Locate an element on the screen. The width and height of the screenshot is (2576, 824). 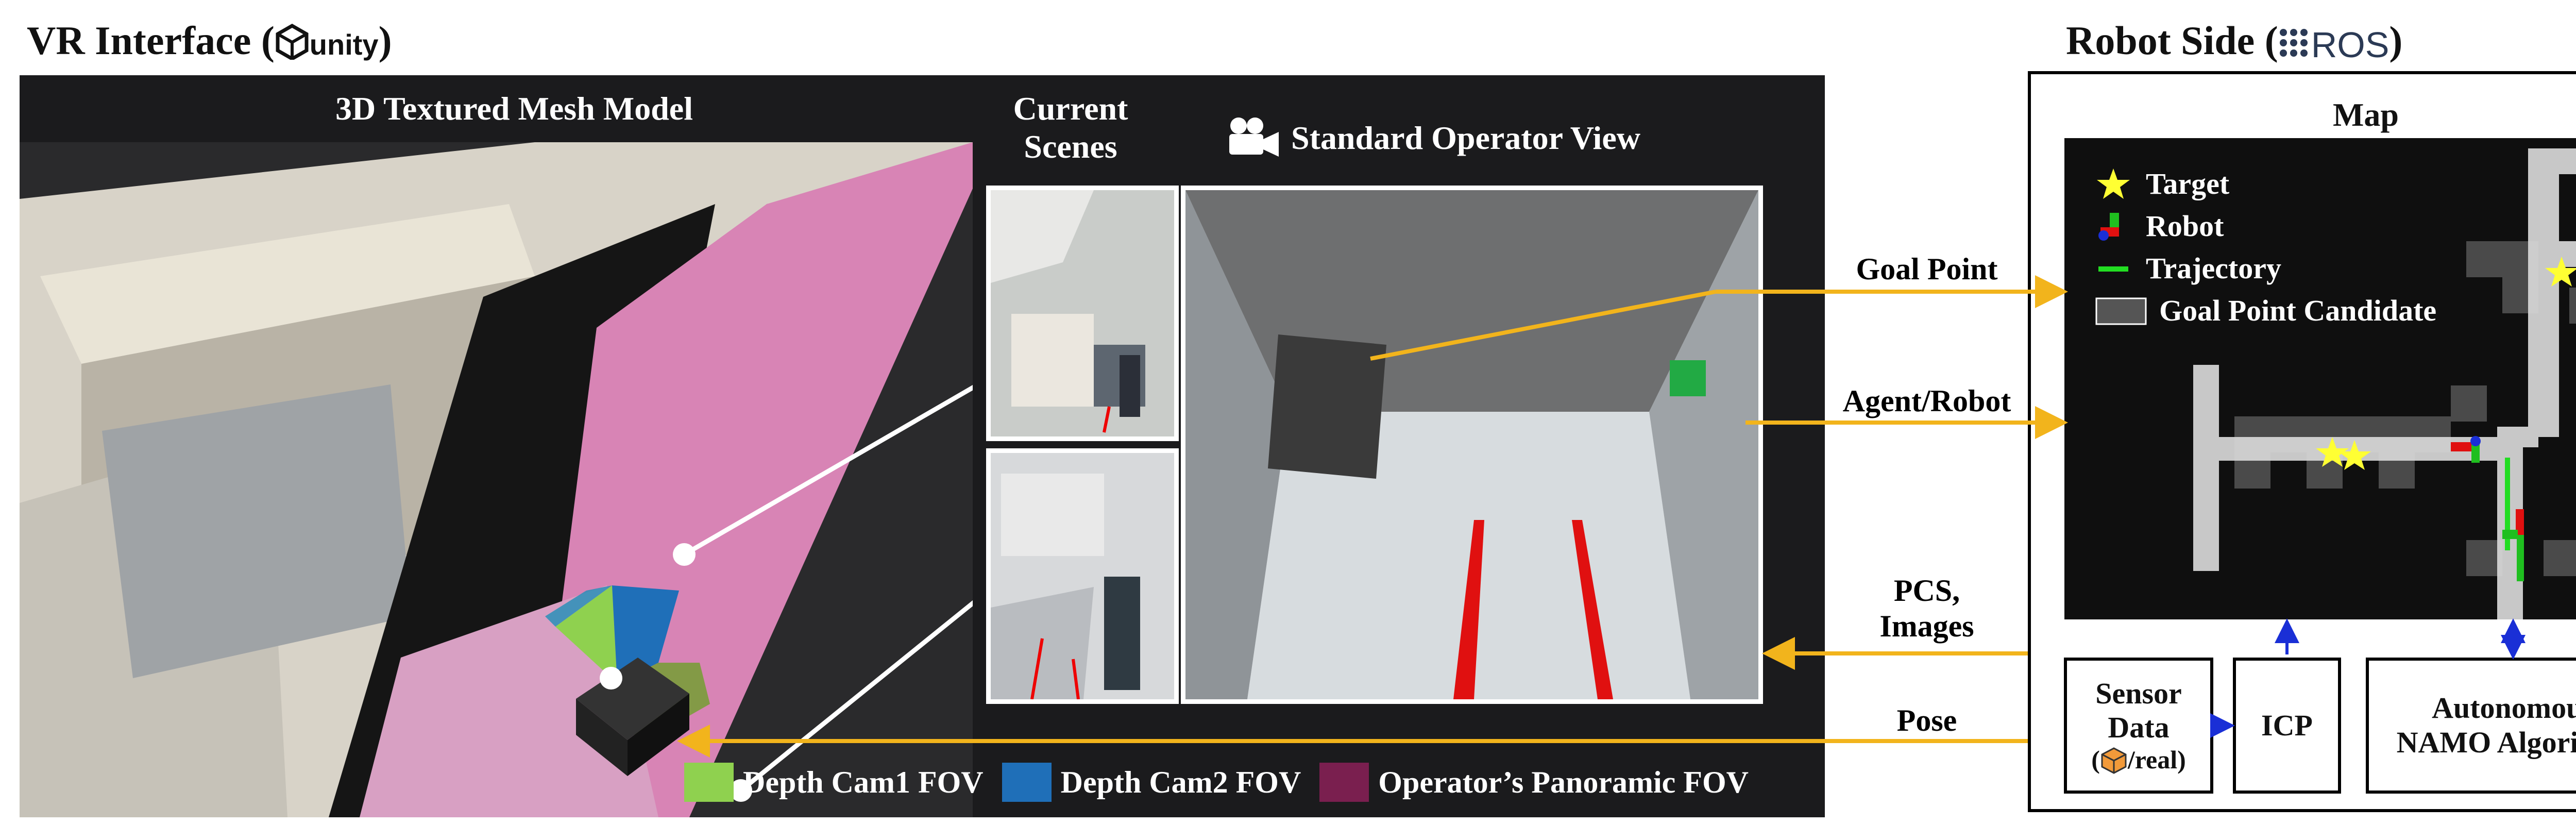
trajectory-line-icon is located at coordinates (2113, 269).